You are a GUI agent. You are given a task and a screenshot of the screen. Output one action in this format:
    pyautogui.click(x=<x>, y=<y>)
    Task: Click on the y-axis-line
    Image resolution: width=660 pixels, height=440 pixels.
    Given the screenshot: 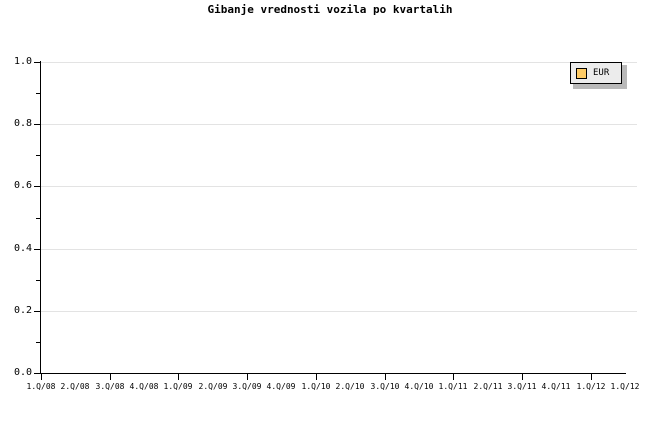 What is the action you would take?
    pyautogui.click(x=40, y=217)
    